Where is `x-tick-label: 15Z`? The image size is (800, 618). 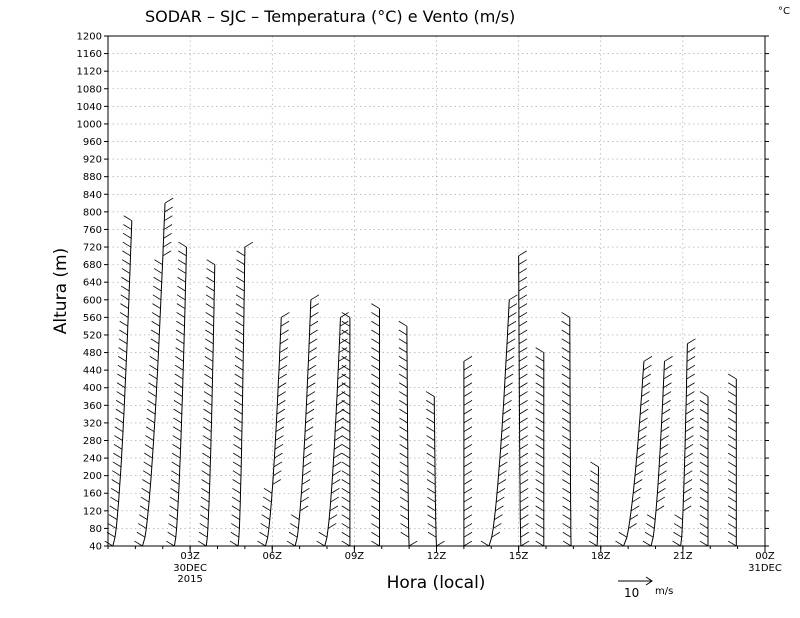
x-tick-label: 15Z is located at coordinates (519, 556).